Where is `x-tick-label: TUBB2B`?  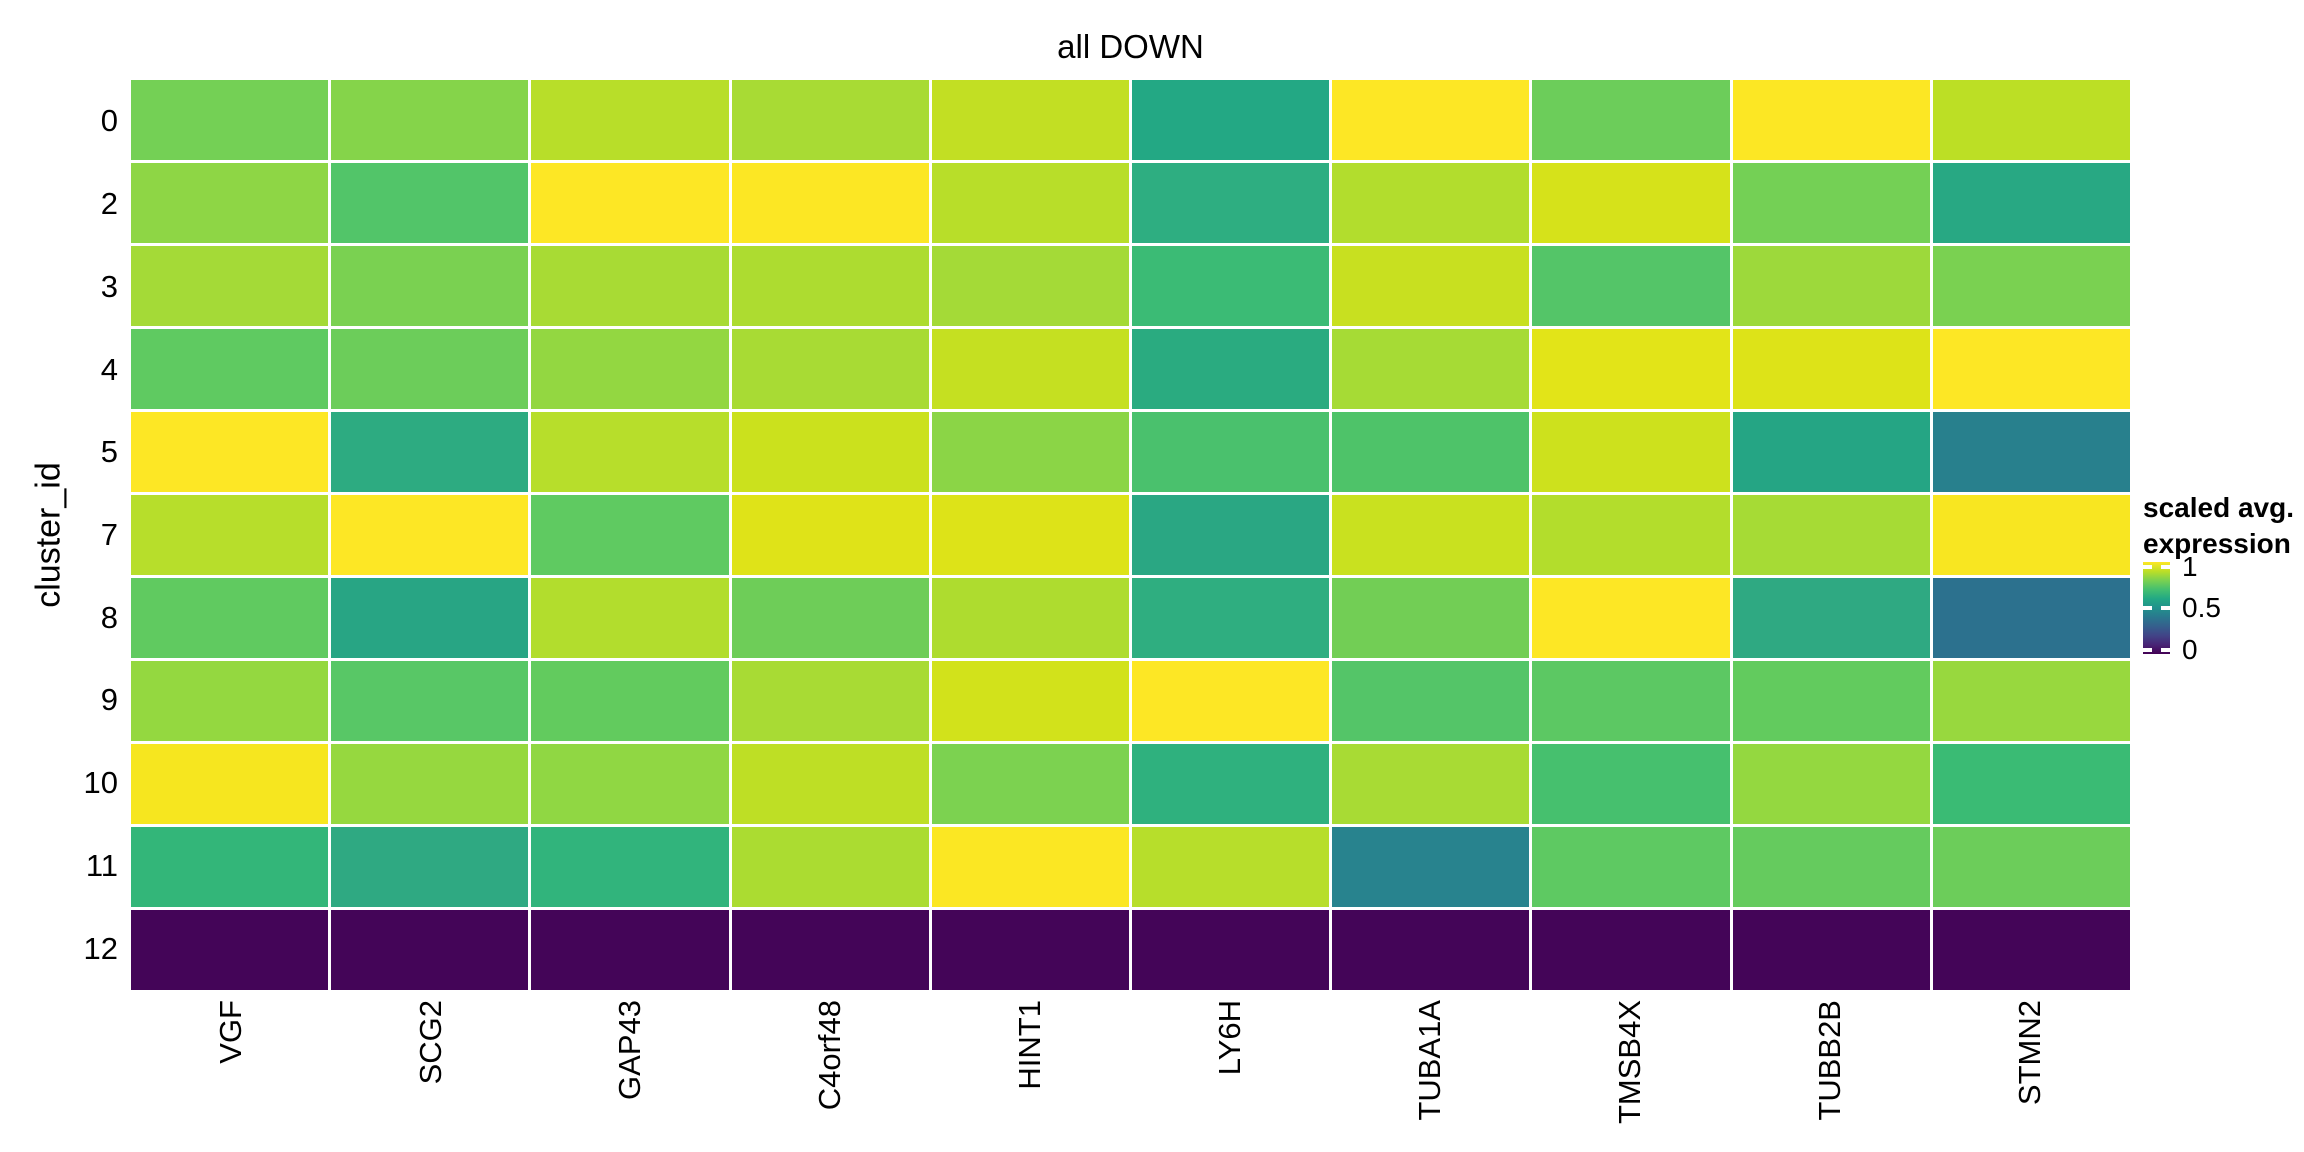
x-tick-label: TUBB2B is located at coordinates (1829, 1060).